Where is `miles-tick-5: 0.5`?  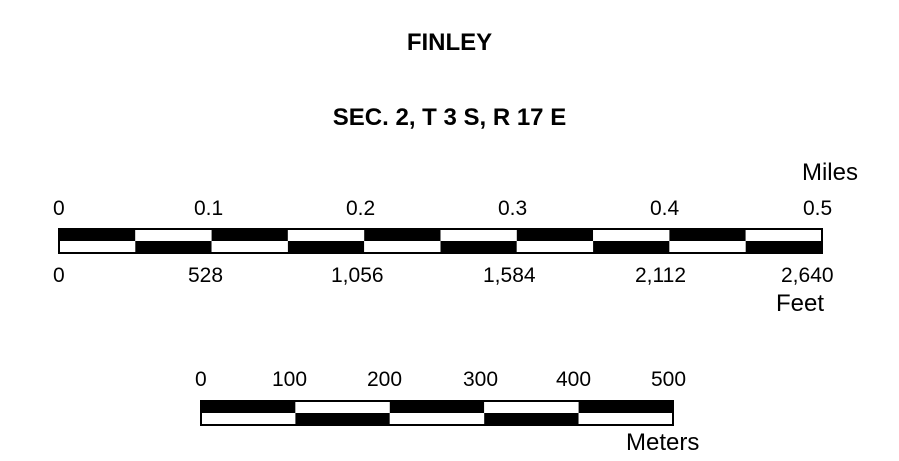 miles-tick-5: 0.5 is located at coordinates (818, 208).